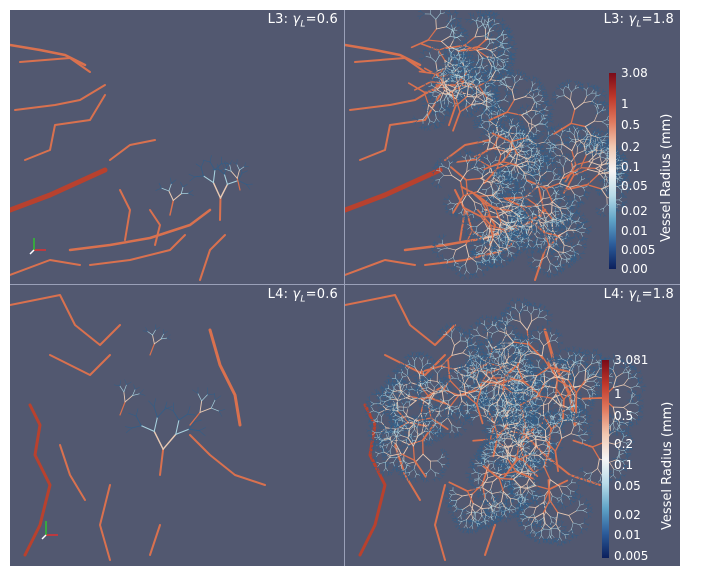 The image size is (720, 573). I want to click on colorbar-max-label: 3.08, so click(634, 73).